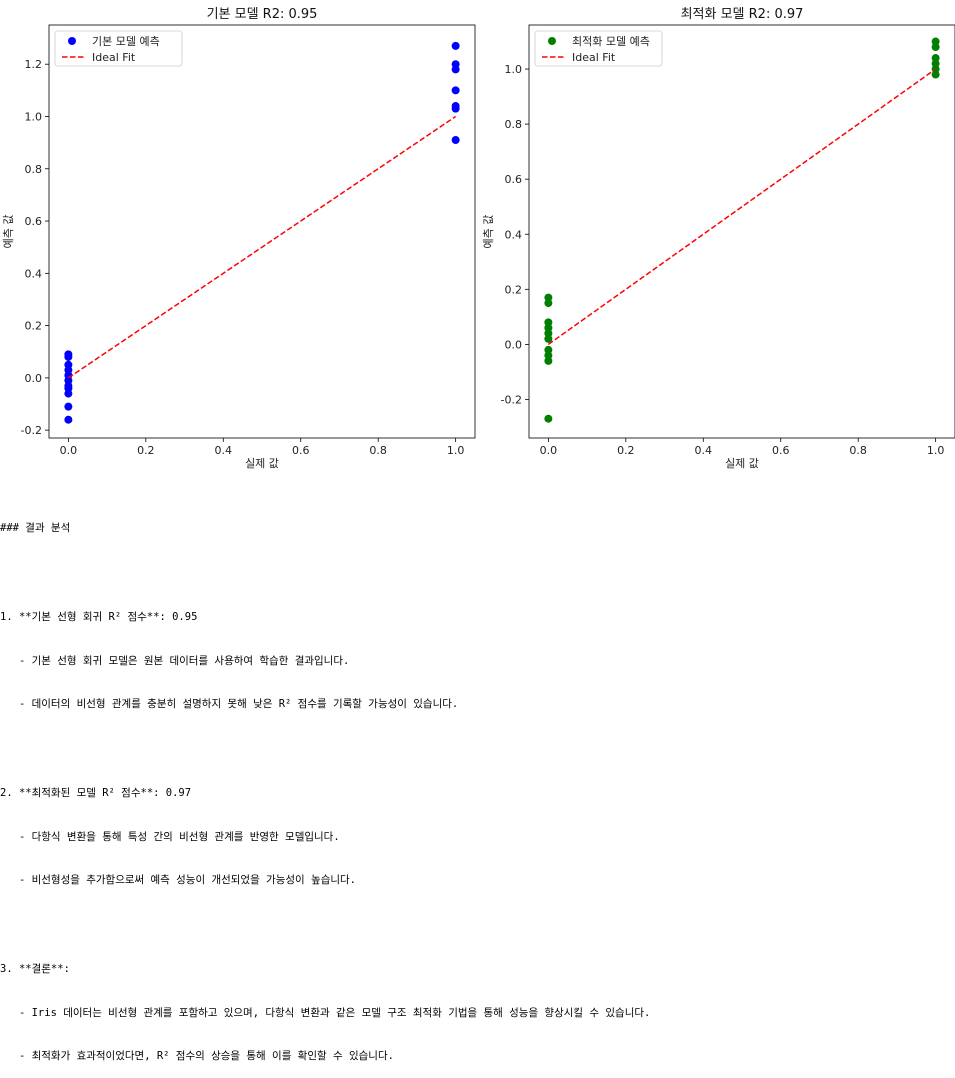  Describe the element at coordinates (126, 41) in the screenshot. I see `legend-label: 기본 모델 예측` at that location.